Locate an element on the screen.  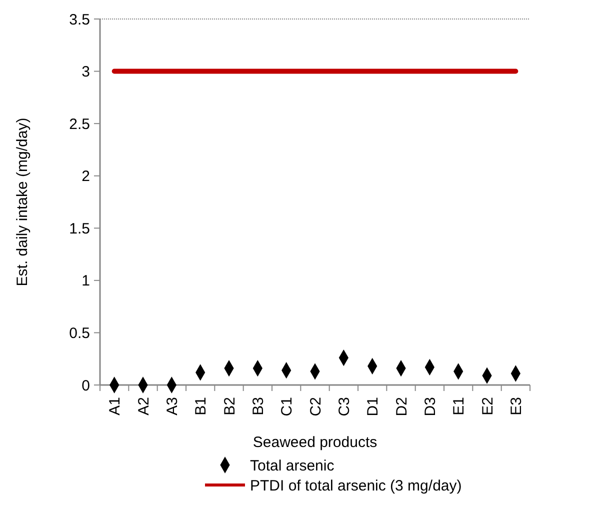
y-tick-label: 2 is located at coordinates (86, 177).